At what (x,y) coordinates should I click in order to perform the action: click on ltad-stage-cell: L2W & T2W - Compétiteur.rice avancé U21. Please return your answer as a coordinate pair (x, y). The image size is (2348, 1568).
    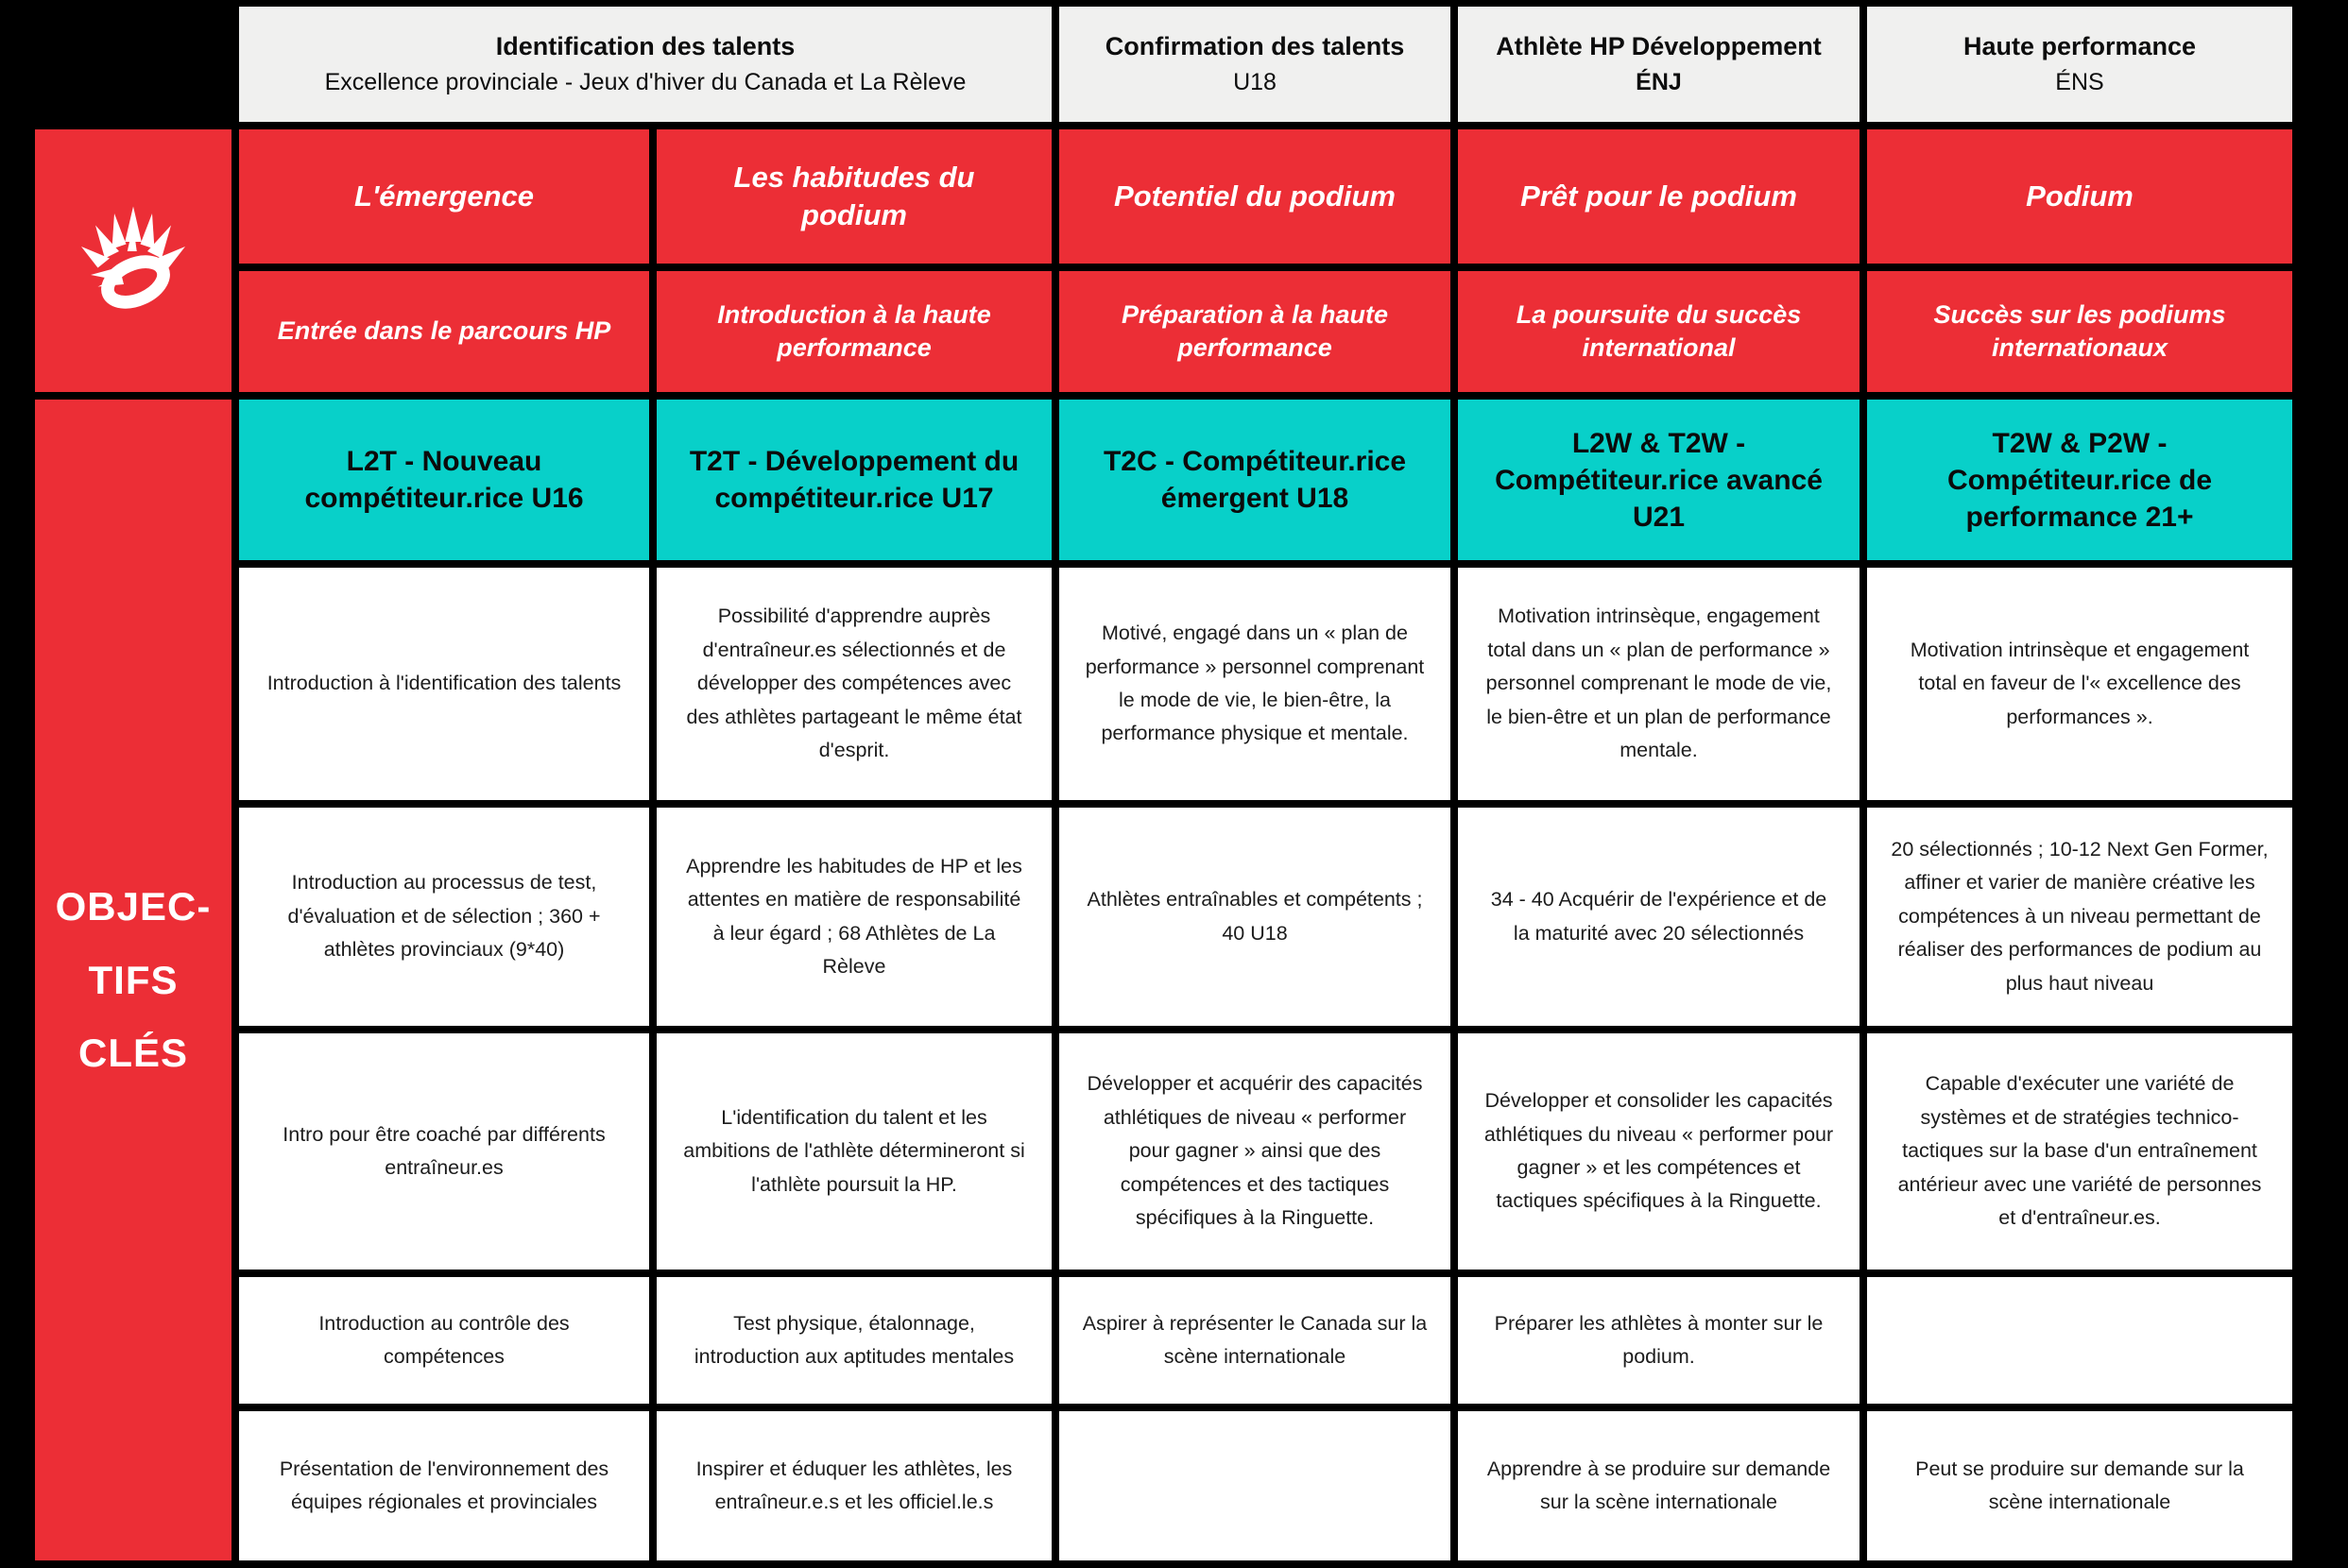
    Looking at the image, I should click on (1659, 480).